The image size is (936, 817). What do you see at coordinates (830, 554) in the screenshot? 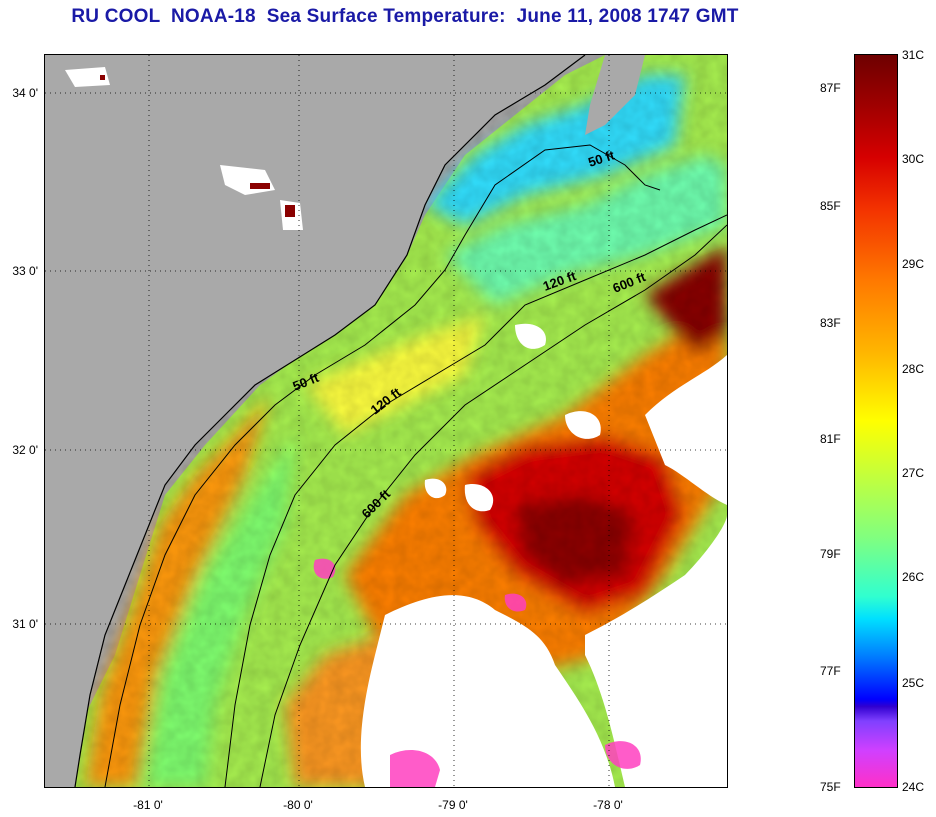
I see `colorbar-label-79f: 79F` at bounding box center [830, 554].